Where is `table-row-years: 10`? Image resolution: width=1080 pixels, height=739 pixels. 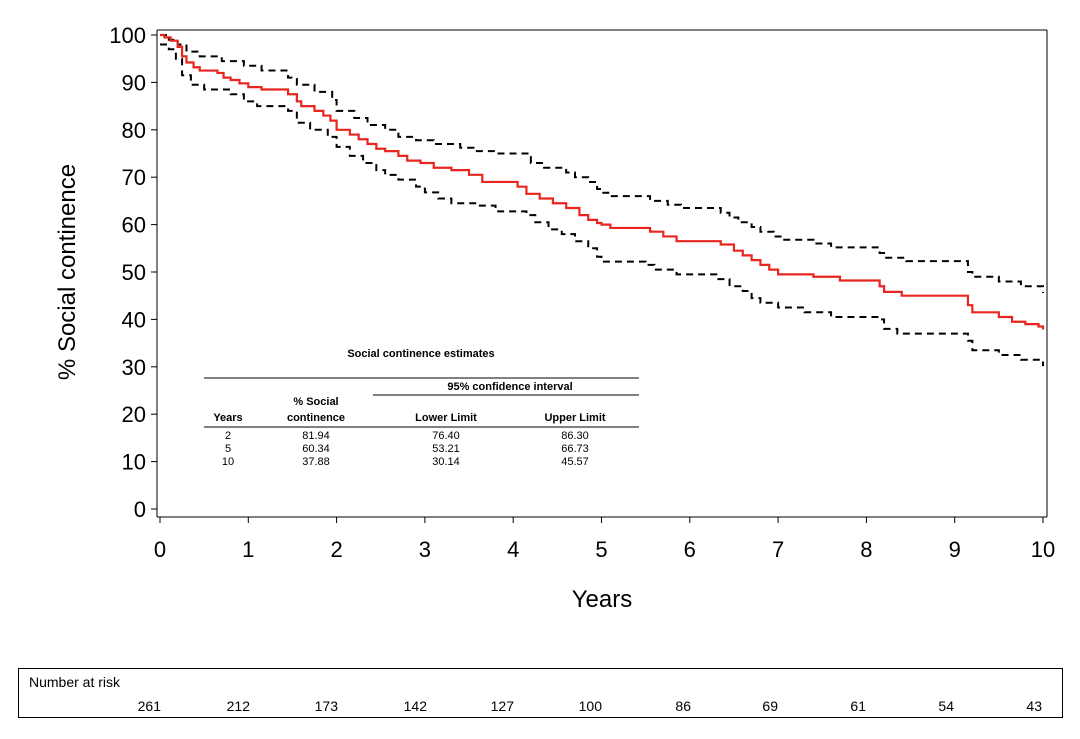 table-row-years: 10 is located at coordinates (228, 462).